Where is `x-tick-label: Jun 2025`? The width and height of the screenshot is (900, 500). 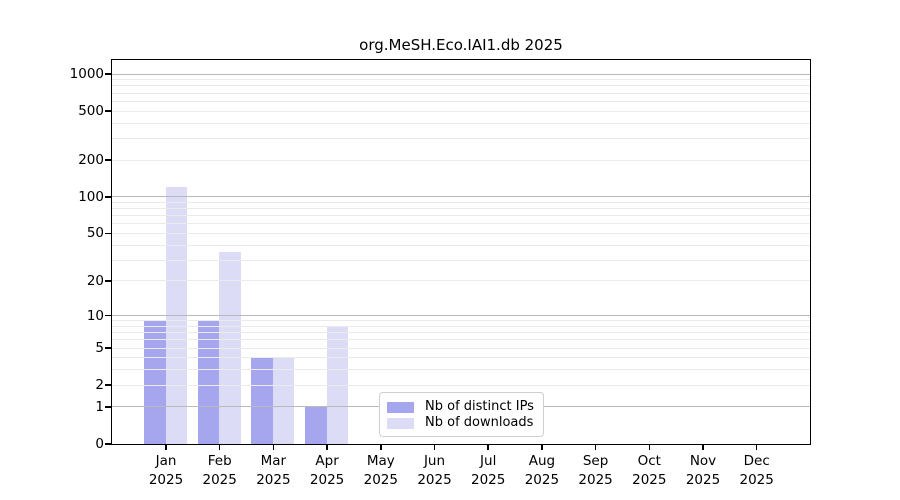 x-tick-label: Jun 2025 is located at coordinates (434, 470).